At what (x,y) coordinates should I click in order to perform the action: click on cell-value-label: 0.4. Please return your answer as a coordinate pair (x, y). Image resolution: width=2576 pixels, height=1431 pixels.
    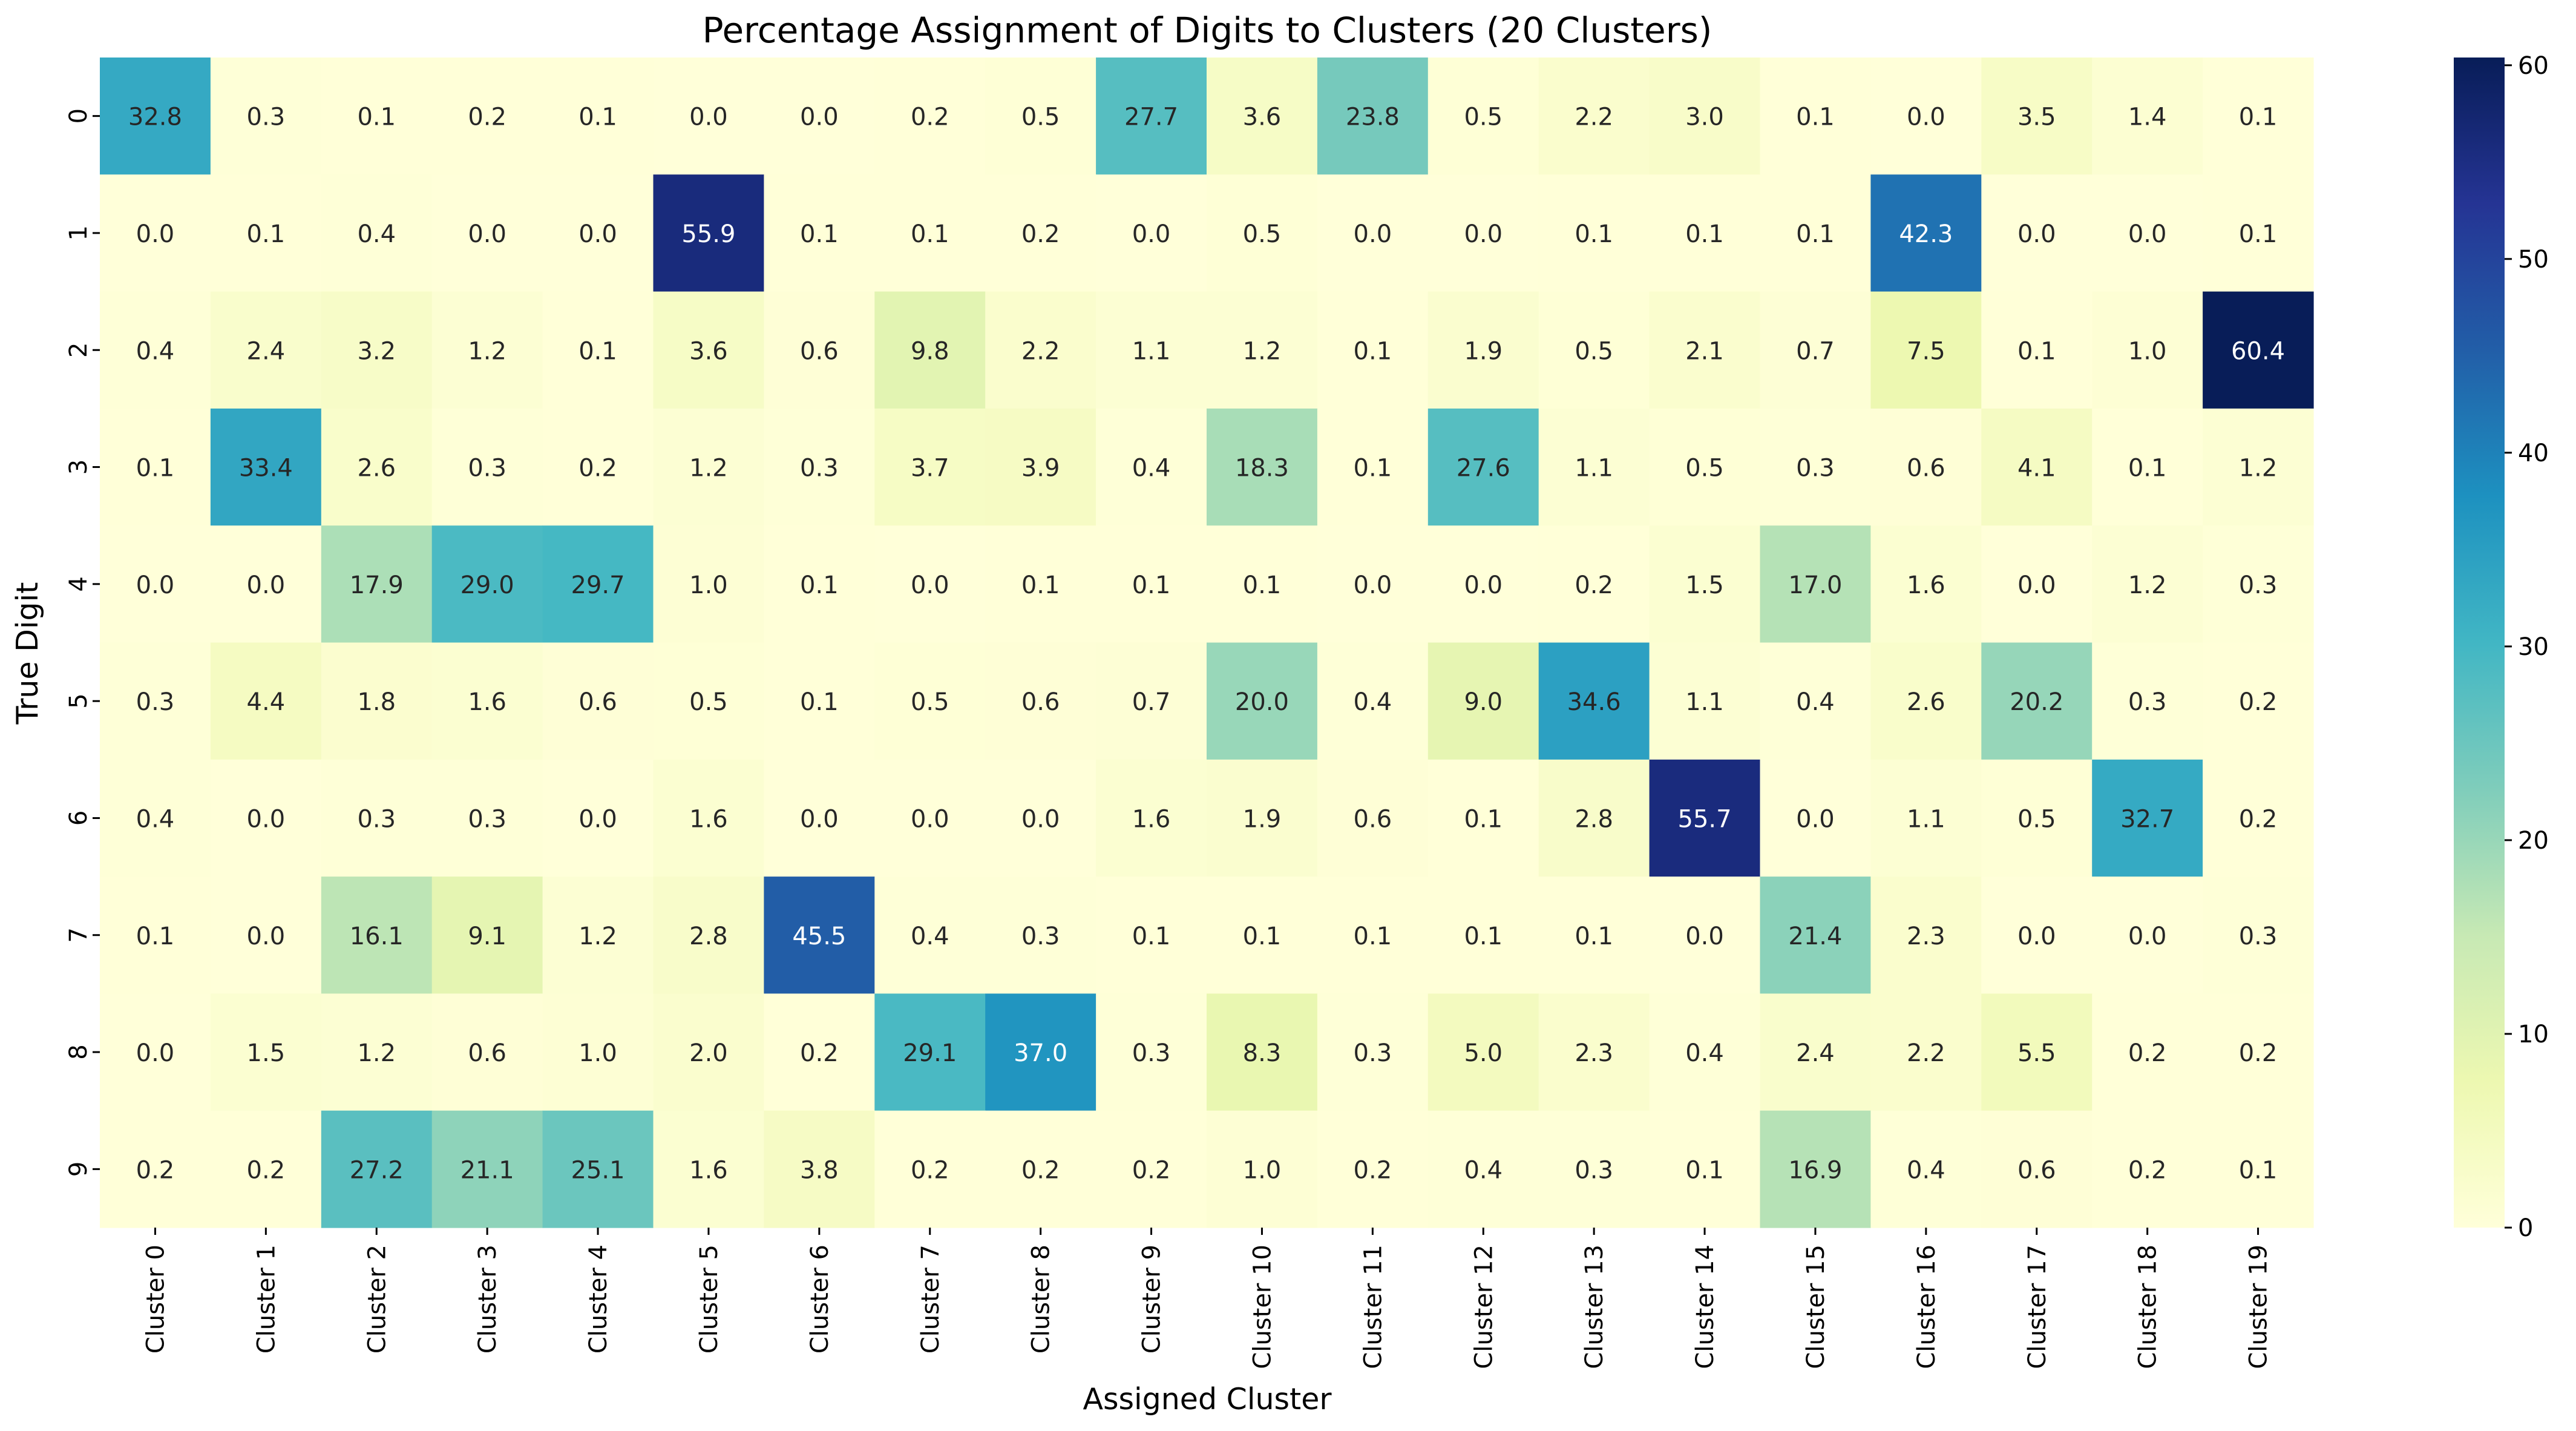
    Looking at the image, I should click on (1926, 1170).